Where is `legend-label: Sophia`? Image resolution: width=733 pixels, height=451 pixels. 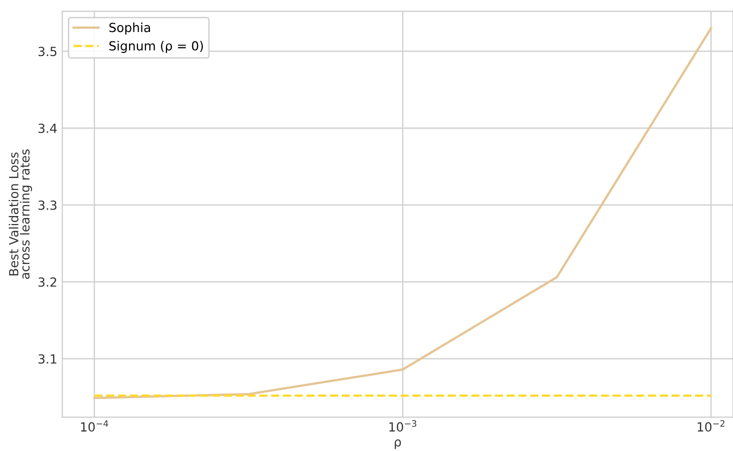
legend-label: Sophia is located at coordinates (129, 28).